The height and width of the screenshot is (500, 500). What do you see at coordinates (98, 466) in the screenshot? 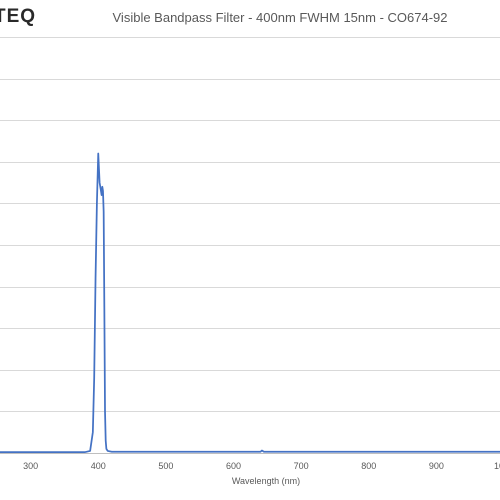
I see `x-tick-label: 400` at bounding box center [98, 466].